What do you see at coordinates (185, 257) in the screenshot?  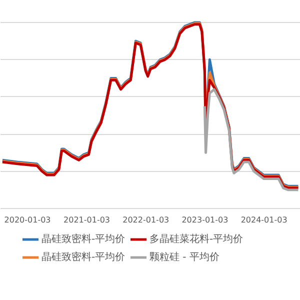 I see `legend-label: 颗粒硅 - 平均价` at bounding box center [185, 257].